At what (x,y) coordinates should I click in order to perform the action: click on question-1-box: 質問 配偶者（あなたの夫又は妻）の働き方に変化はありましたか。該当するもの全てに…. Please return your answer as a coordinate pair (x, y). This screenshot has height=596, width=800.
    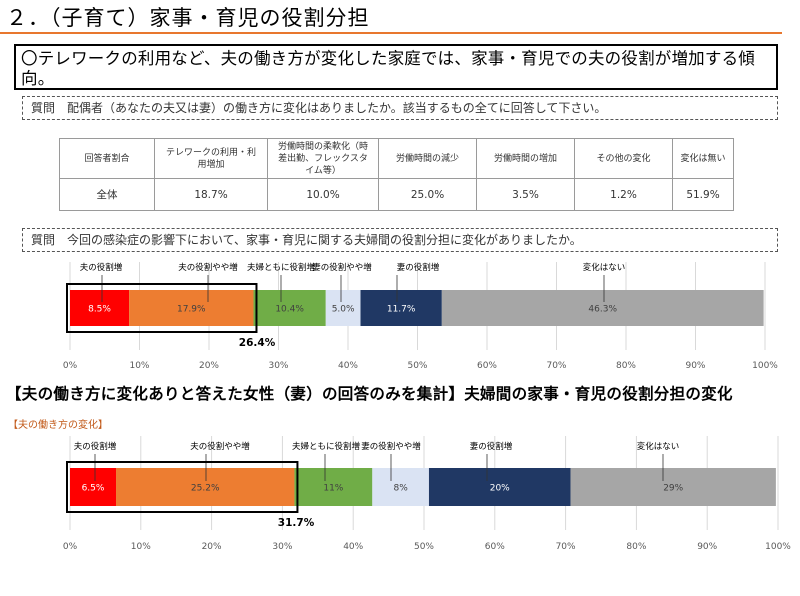
    Looking at the image, I should click on (400, 108).